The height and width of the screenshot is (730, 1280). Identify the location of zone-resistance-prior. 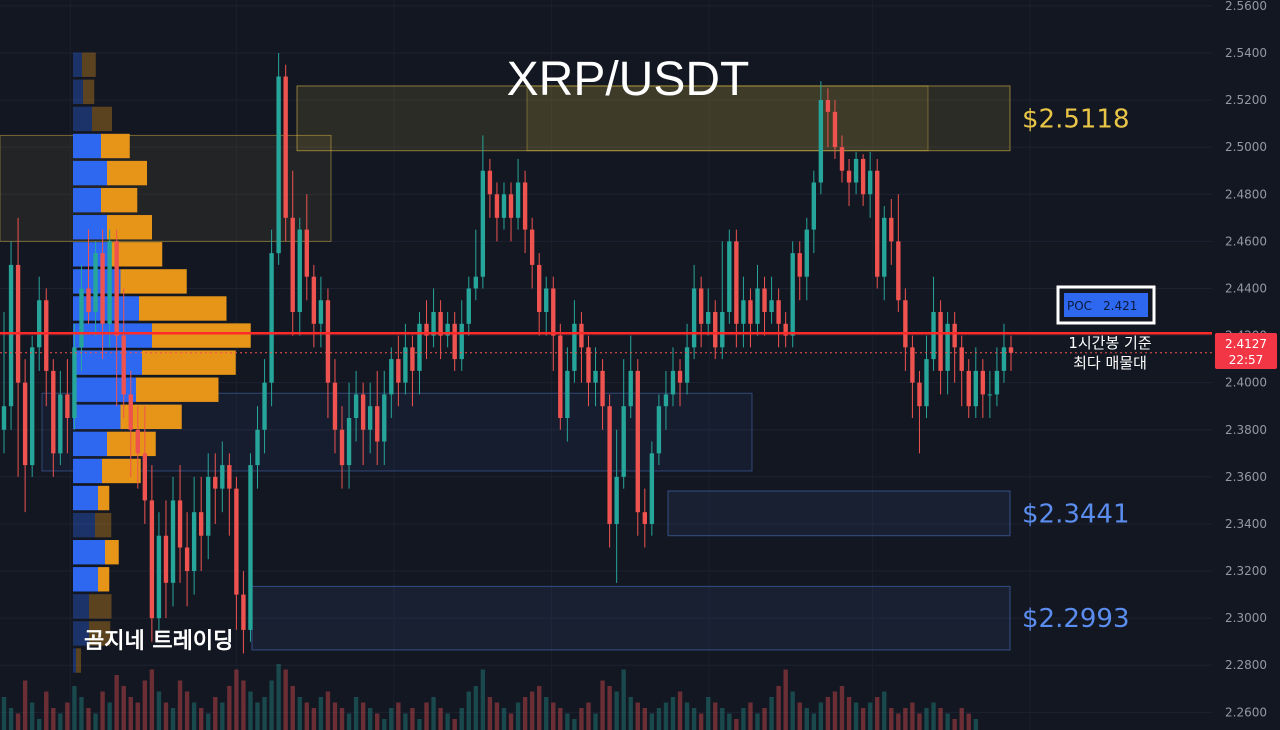
(166, 188).